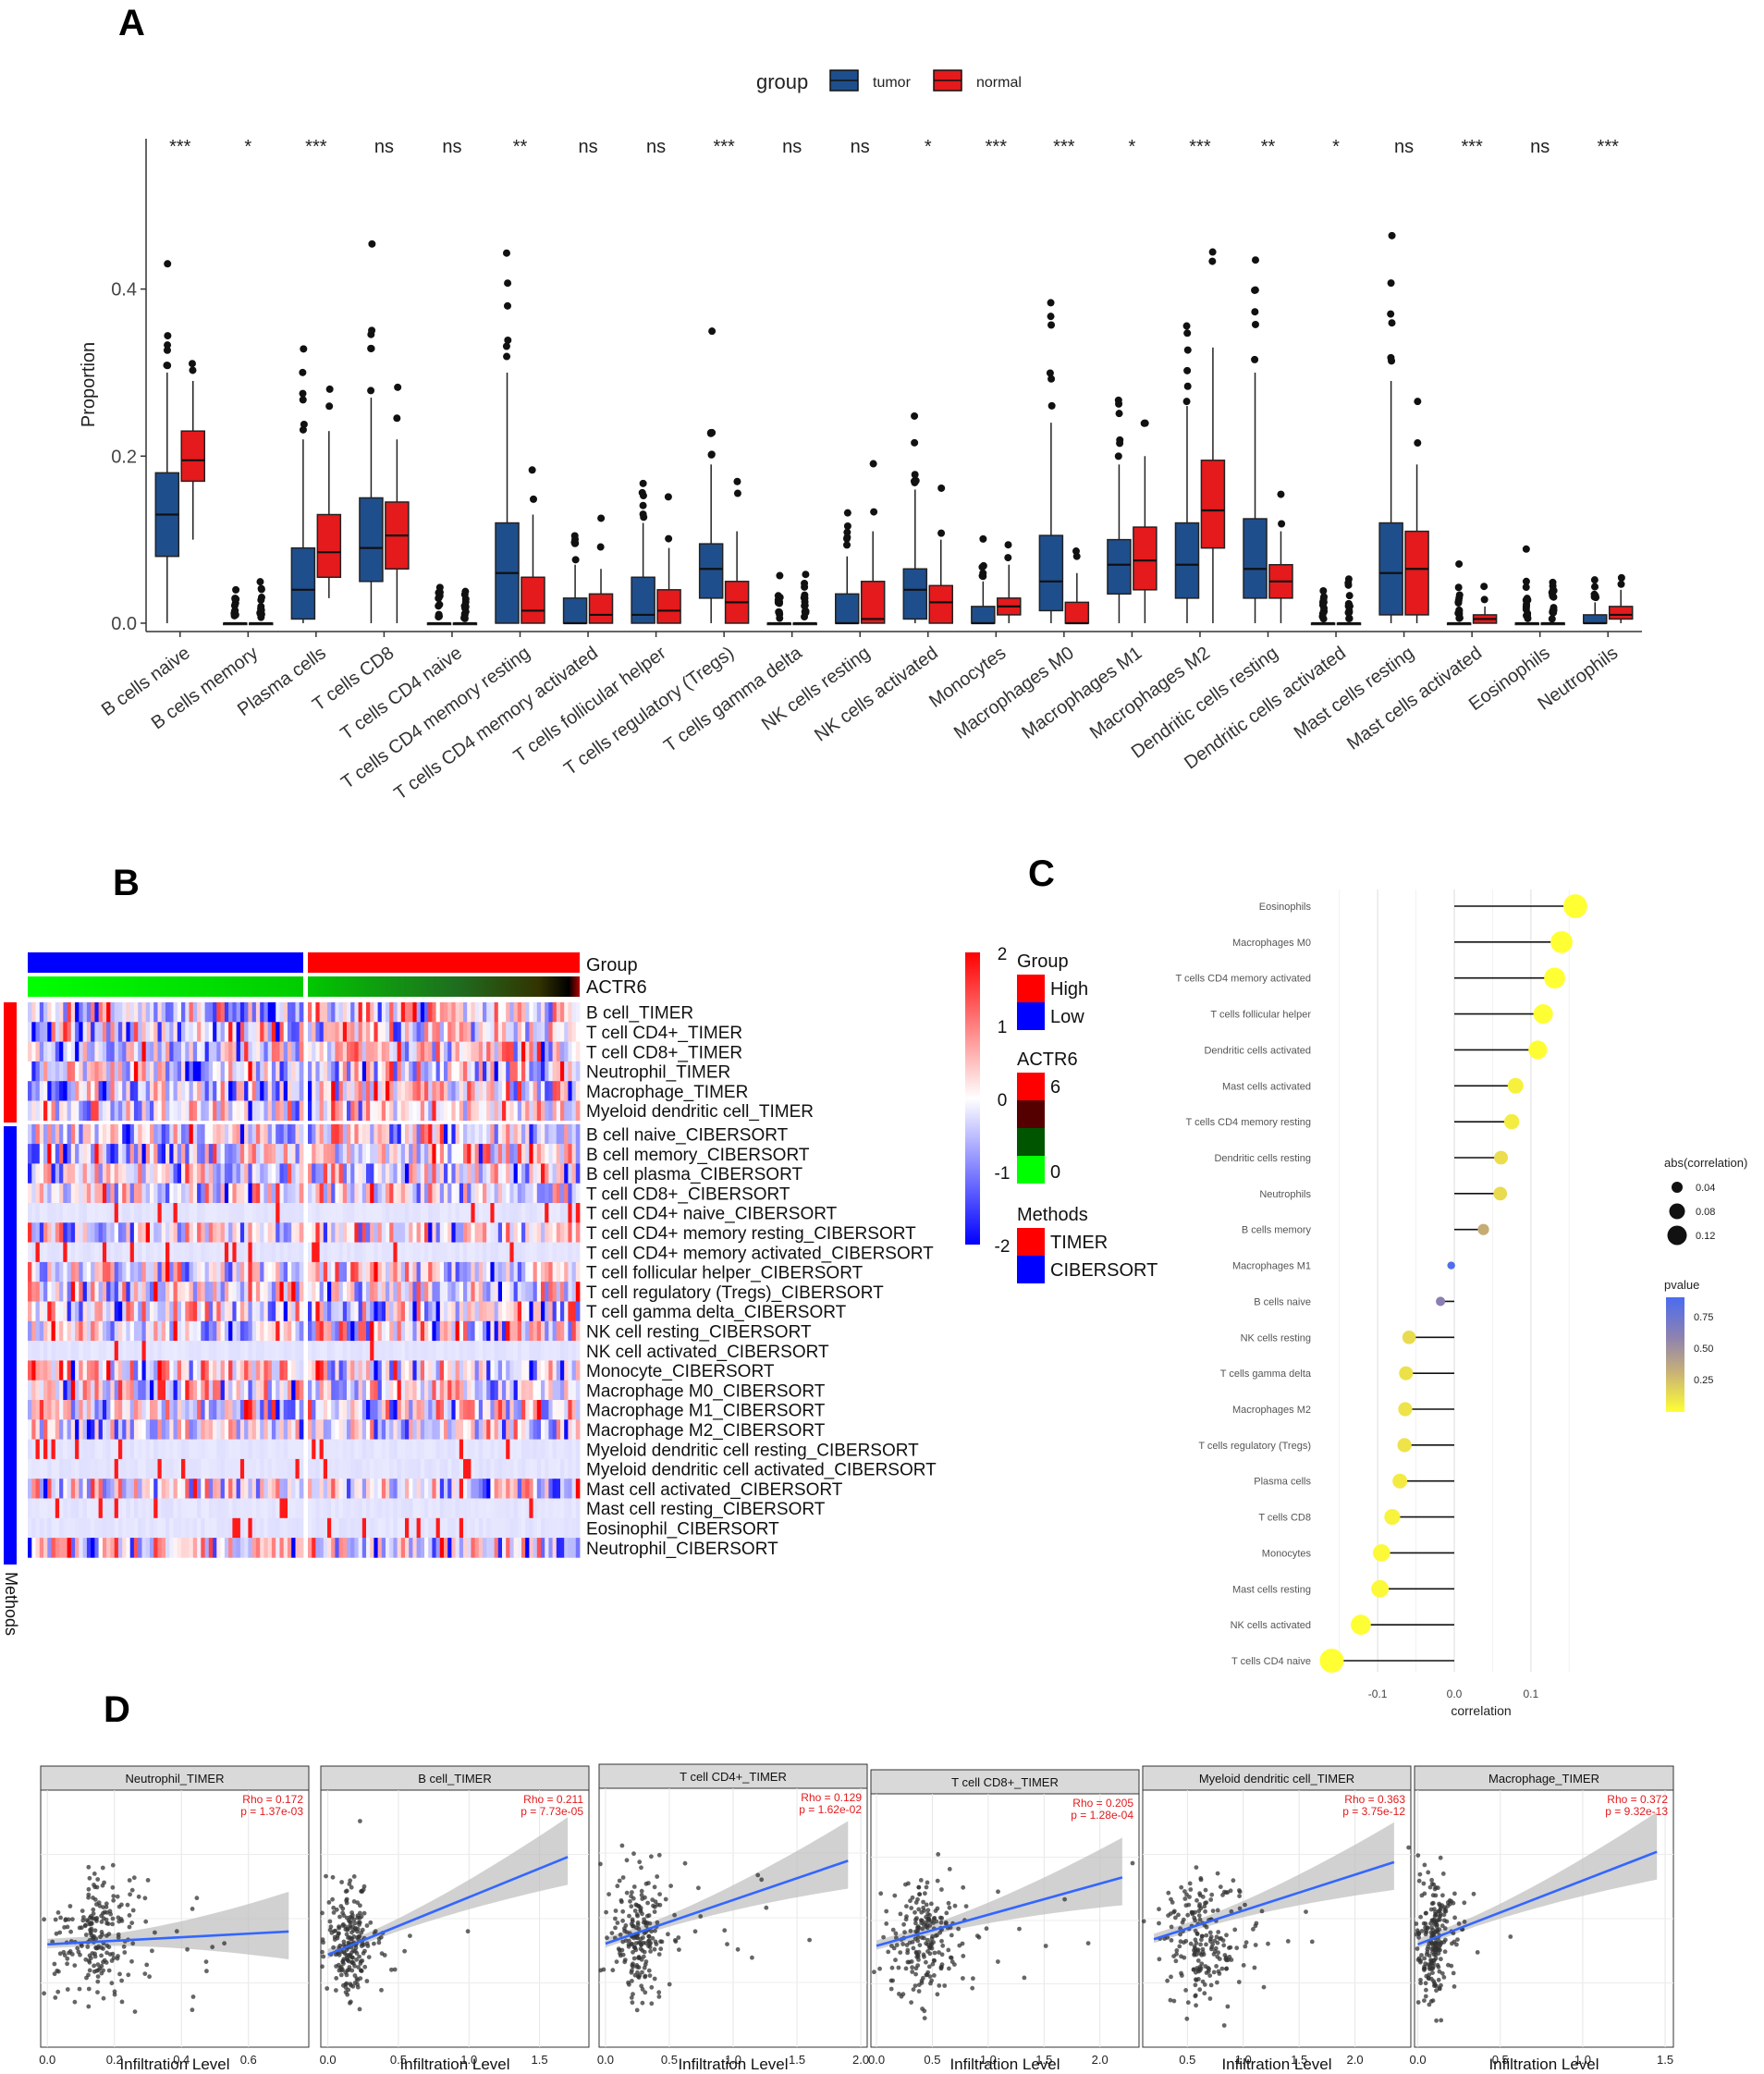 The width and height of the screenshot is (1764, 2074). What do you see at coordinates (1336, 147) in the screenshot?
I see `significance-label: *` at bounding box center [1336, 147].